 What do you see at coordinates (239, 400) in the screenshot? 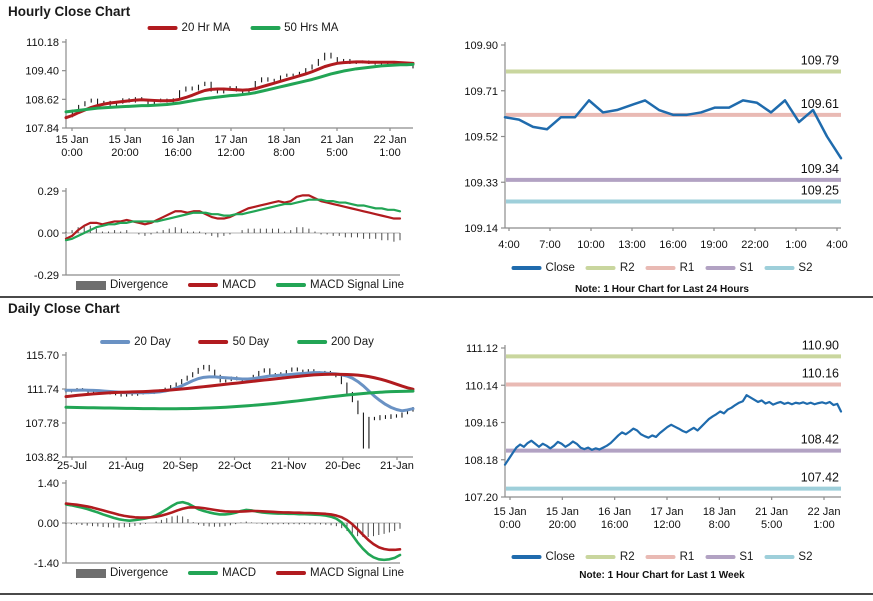
I see `200-day-series` at bounding box center [239, 400].